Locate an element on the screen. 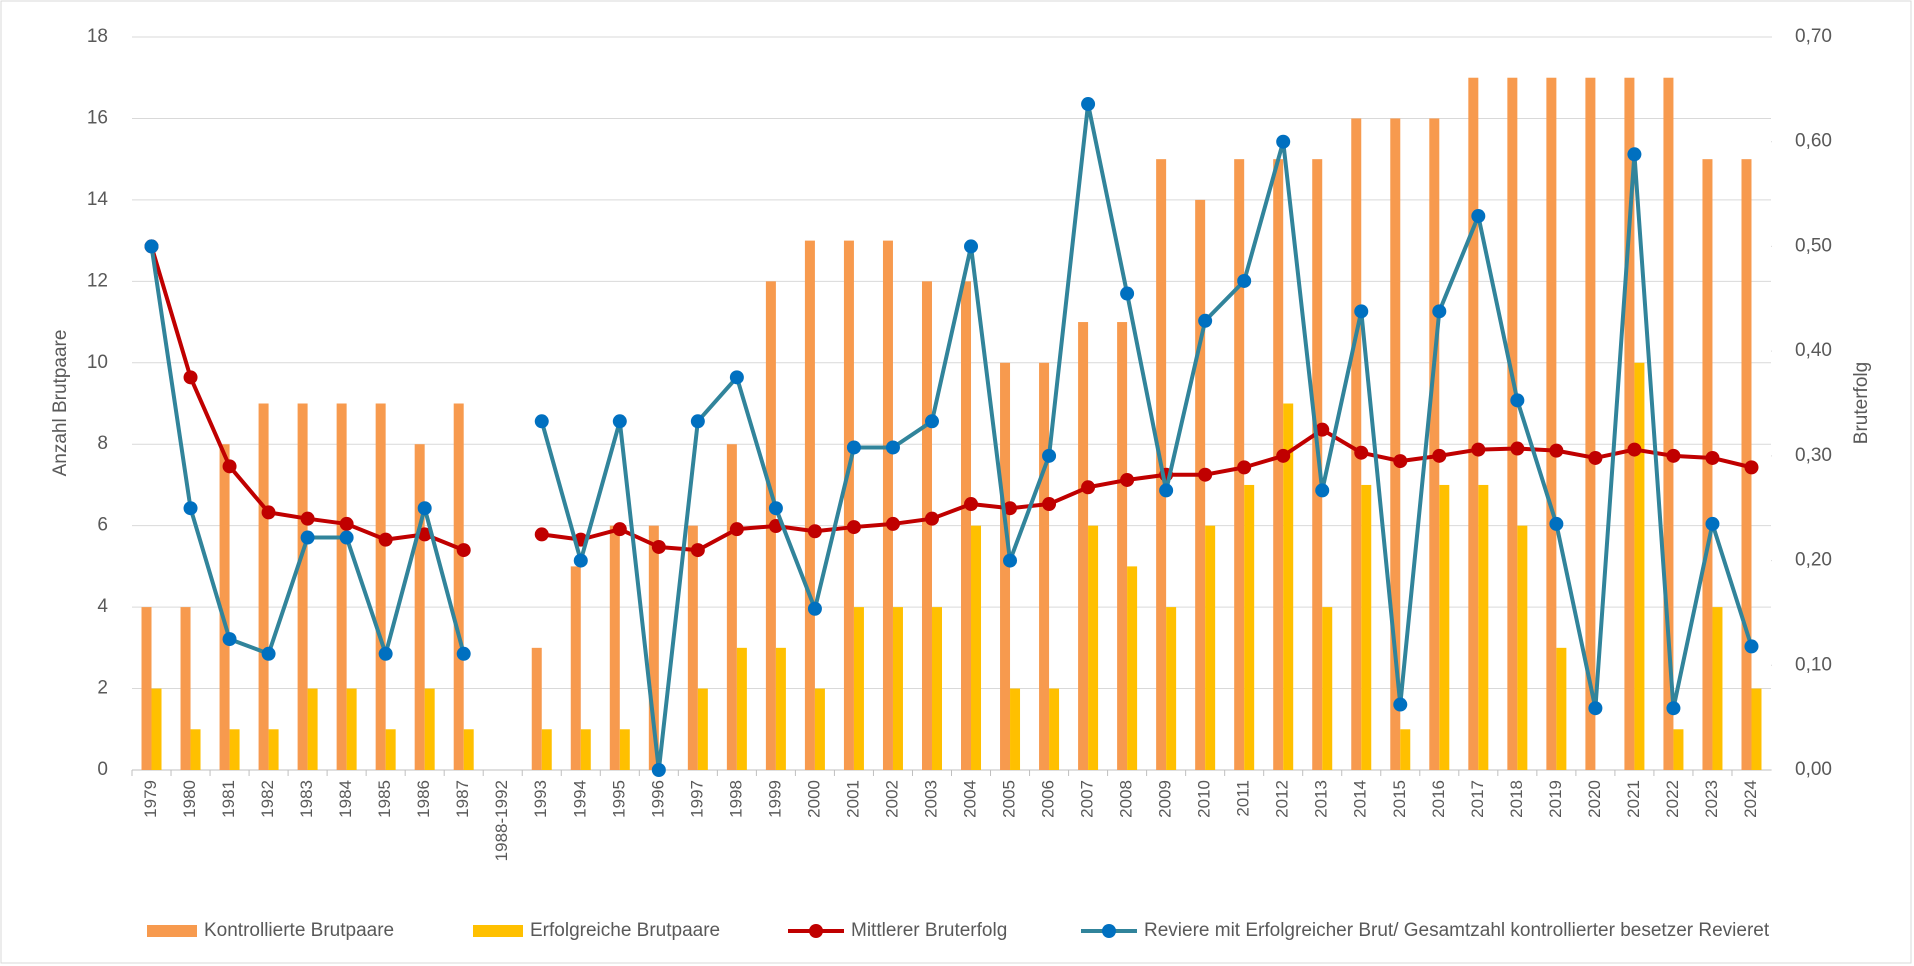  y2-tick-label: 0,40 is located at coordinates (1813, 350).